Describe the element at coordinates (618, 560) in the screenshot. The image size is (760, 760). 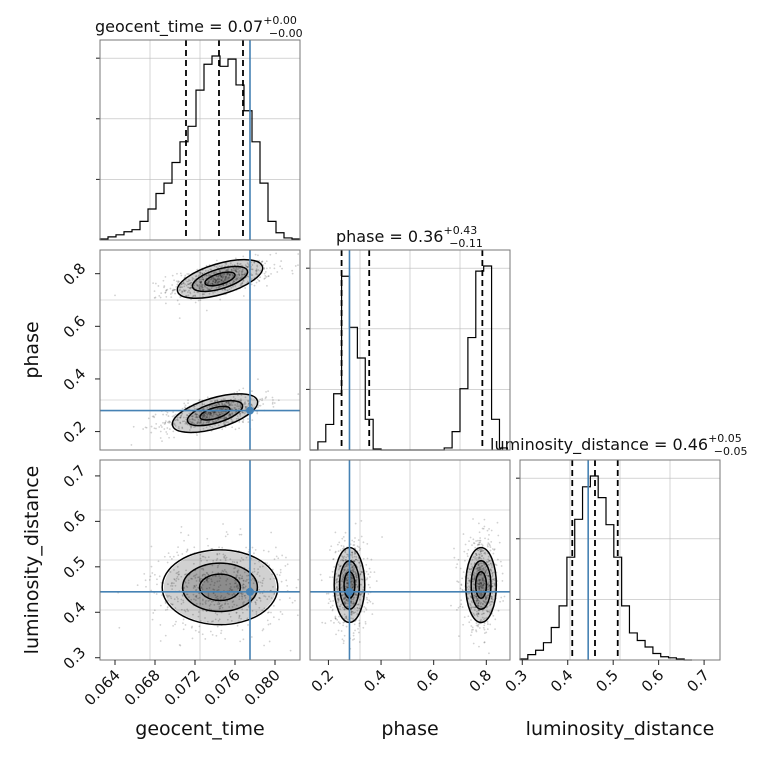
I see `hist-panel-luminosity-distance` at that location.